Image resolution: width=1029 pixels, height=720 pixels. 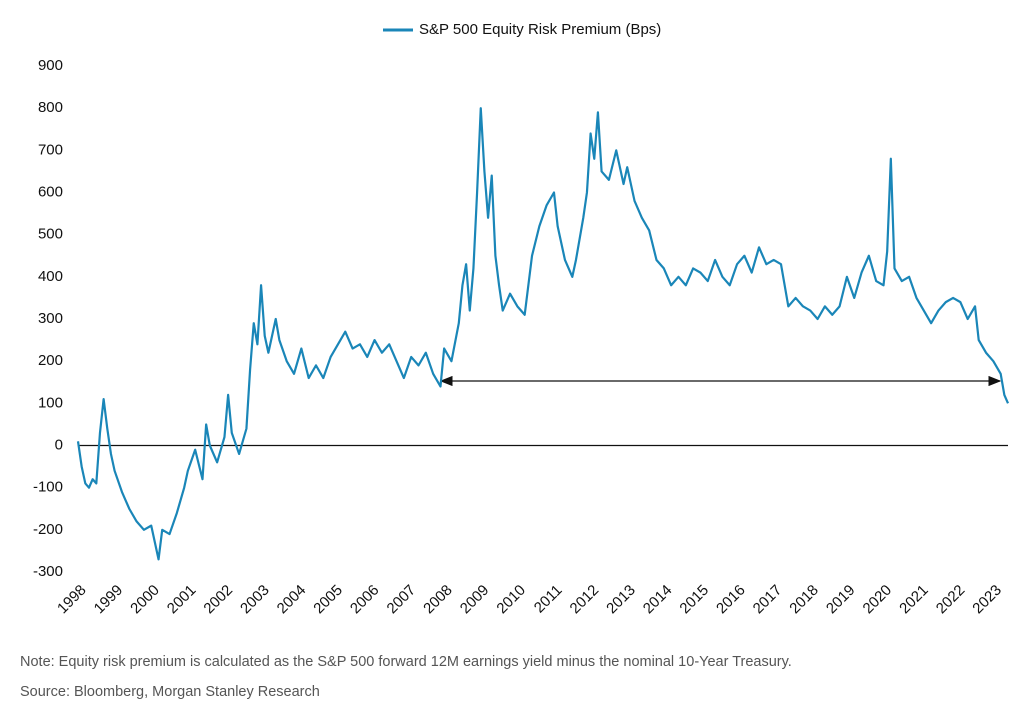 I want to click on x-tick-label: 2020, so click(x=878, y=600).